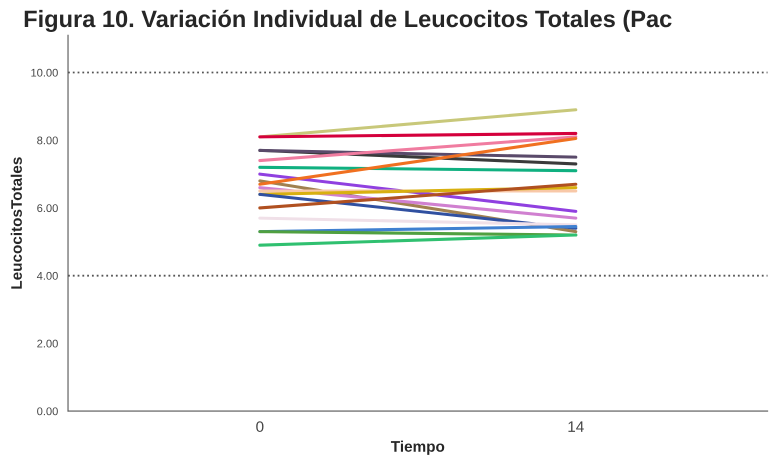  I want to click on y-axis-title: LeucocitosTotales, so click(16, 223).